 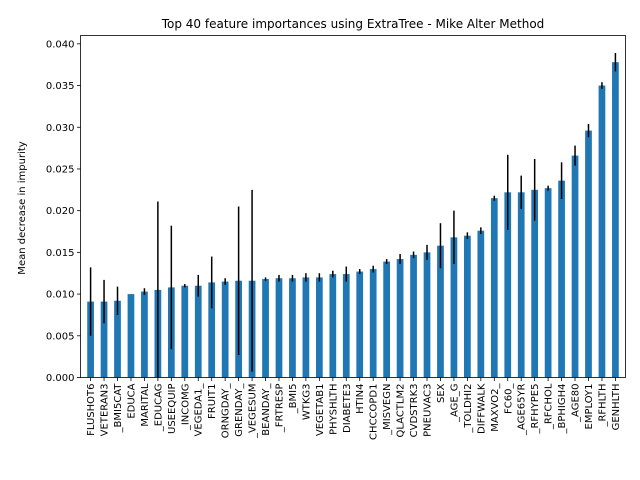 What do you see at coordinates (60, 336) in the screenshot?
I see `y-tick-label: 0.005` at bounding box center [60, 336].